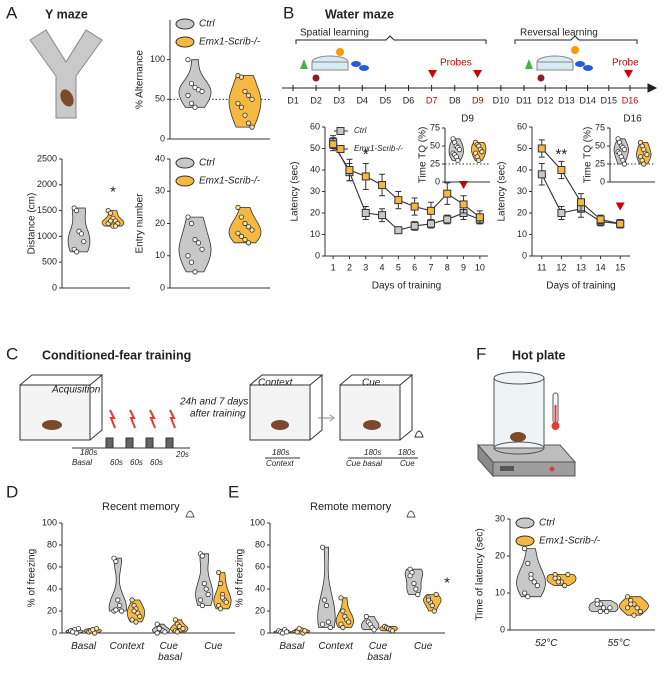 This screenshot has height=699, width=668. What do you see at coordinates (363, 100) in the screenshot?
I see `day-label: D4` at bounding box center [363, 100].